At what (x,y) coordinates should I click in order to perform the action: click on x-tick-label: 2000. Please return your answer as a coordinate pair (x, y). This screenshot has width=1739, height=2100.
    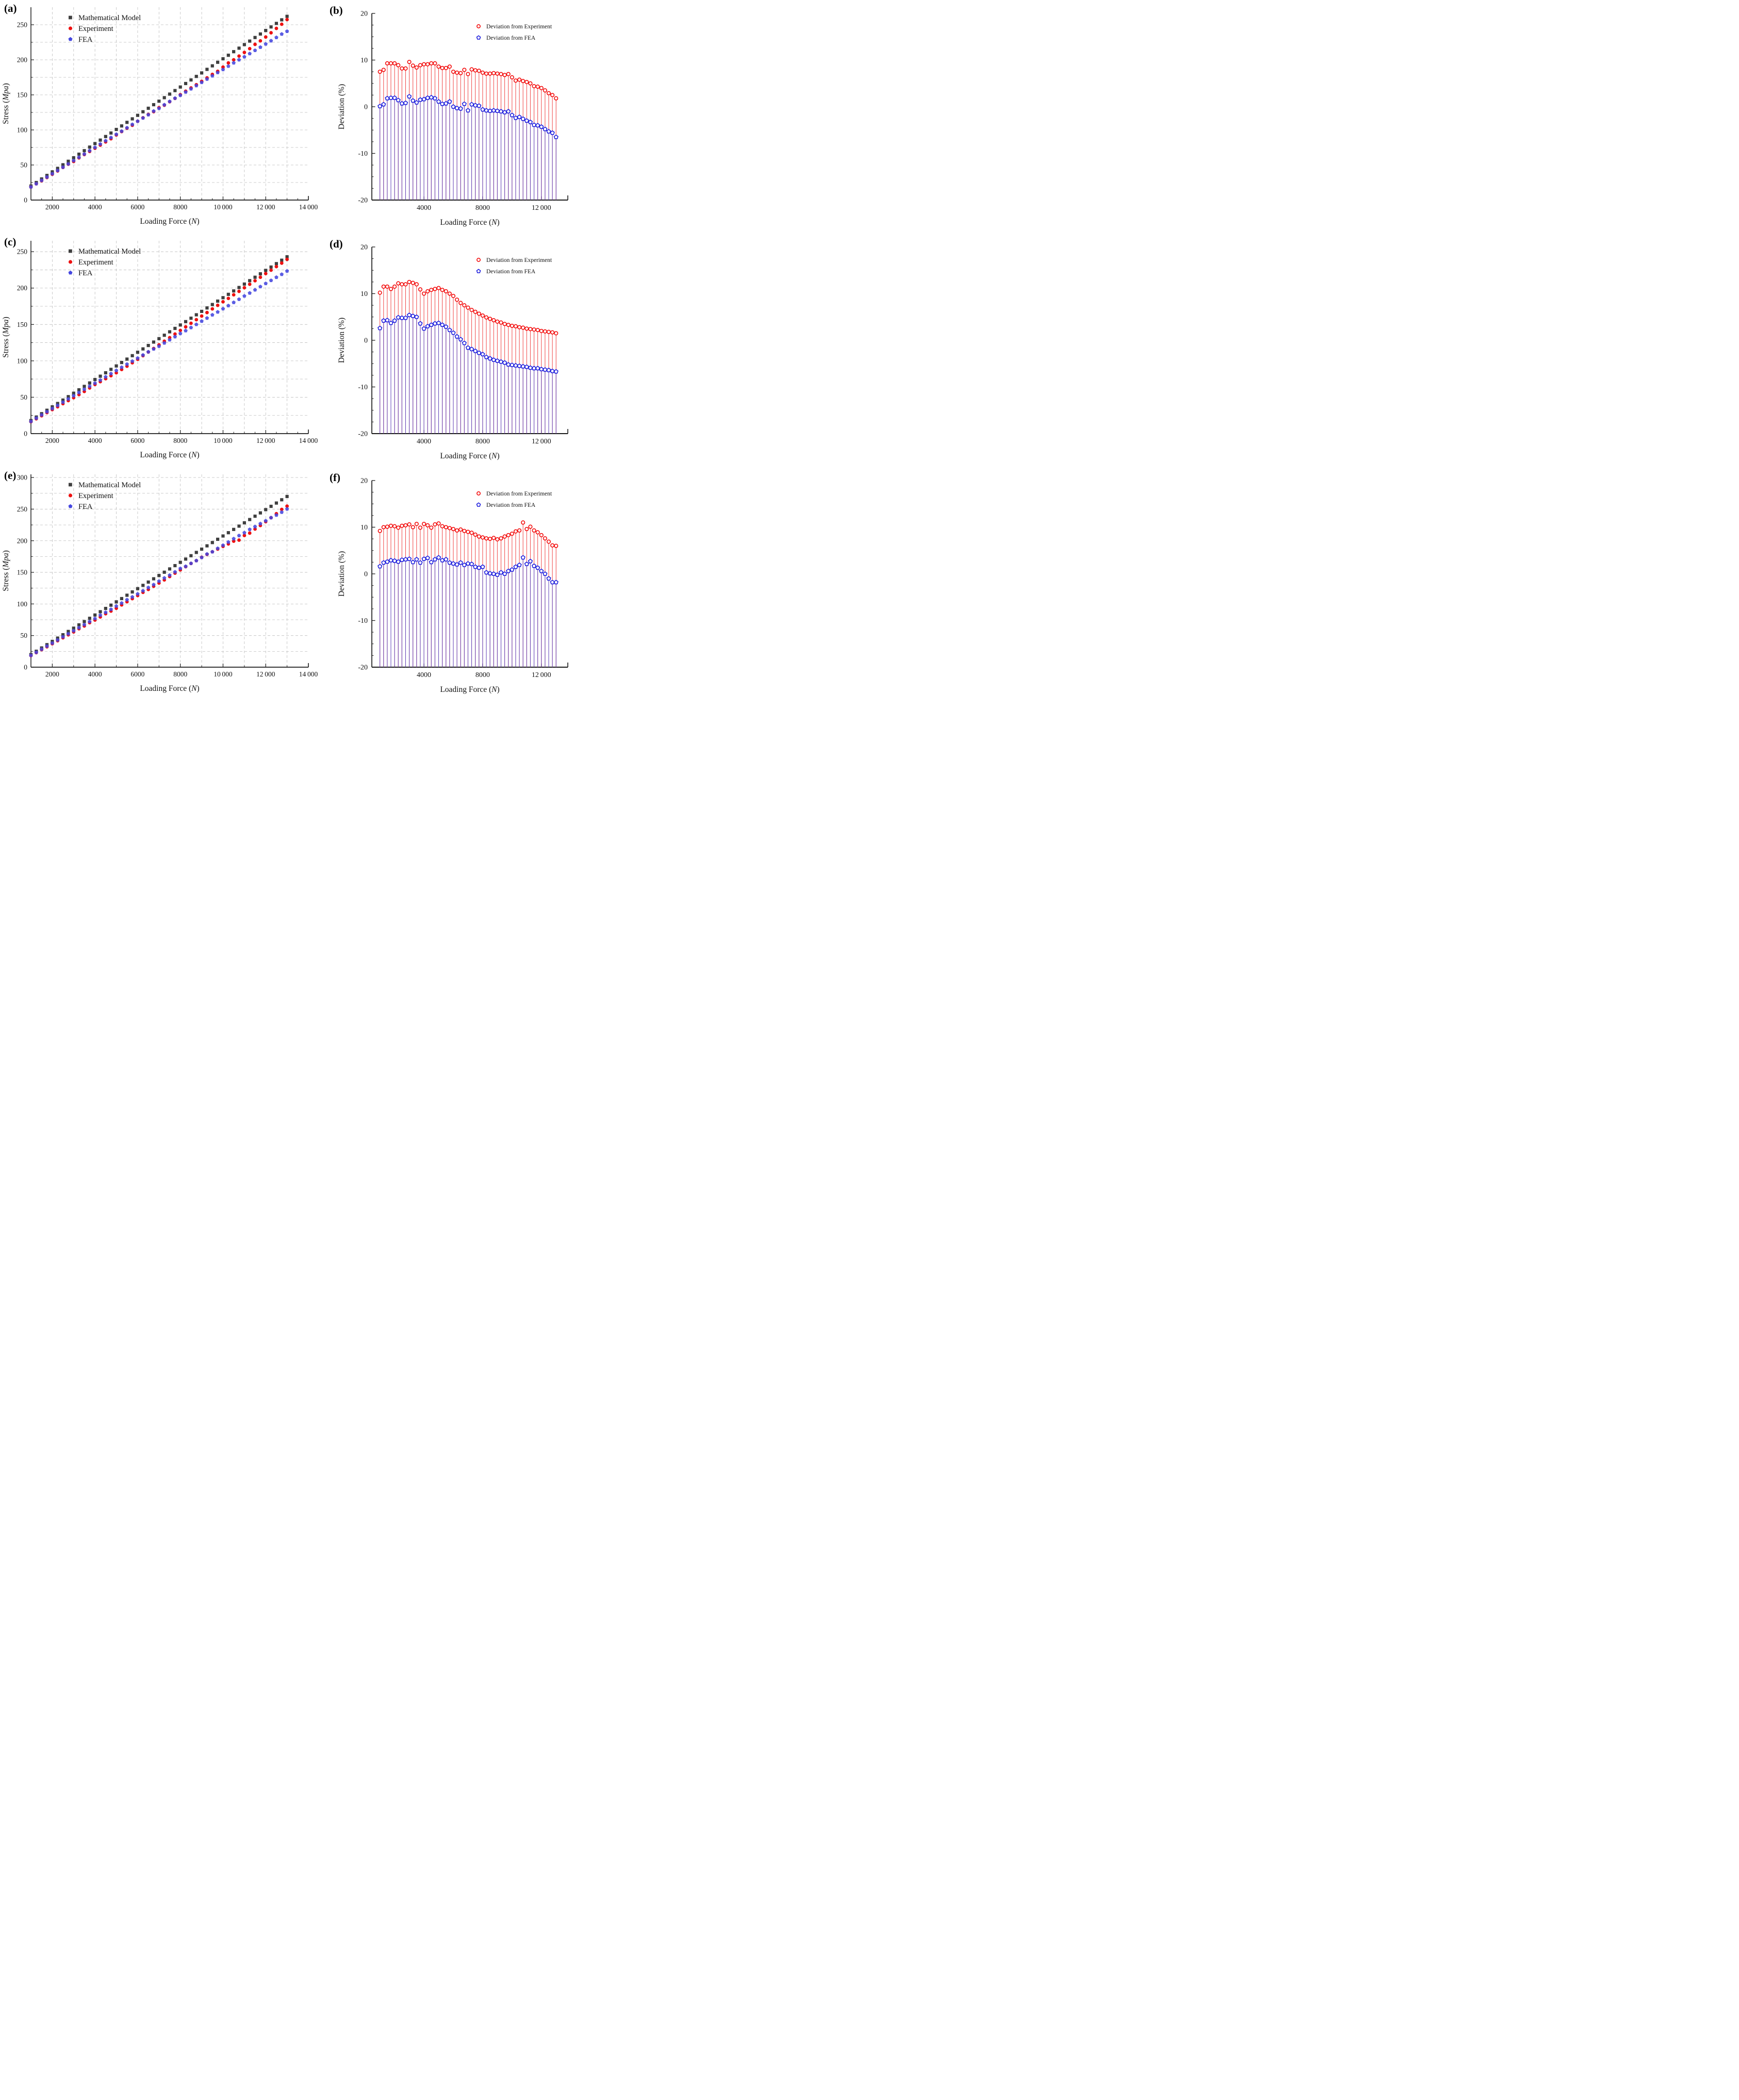
    Looking at the image, I should click on (52, 674).